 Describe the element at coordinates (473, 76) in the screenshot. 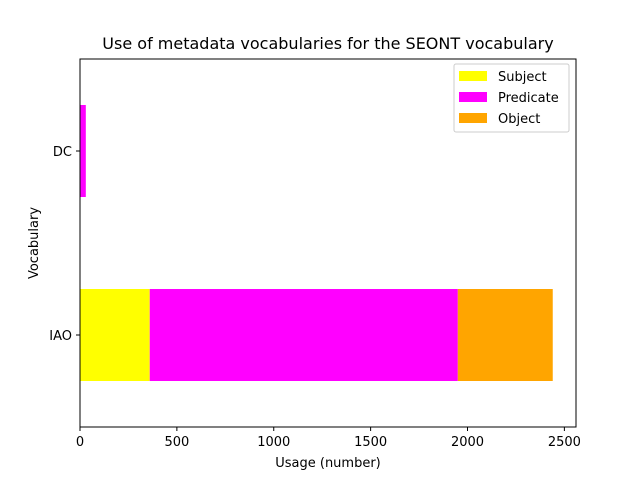

I see `legend-swatch-subject` at that location.